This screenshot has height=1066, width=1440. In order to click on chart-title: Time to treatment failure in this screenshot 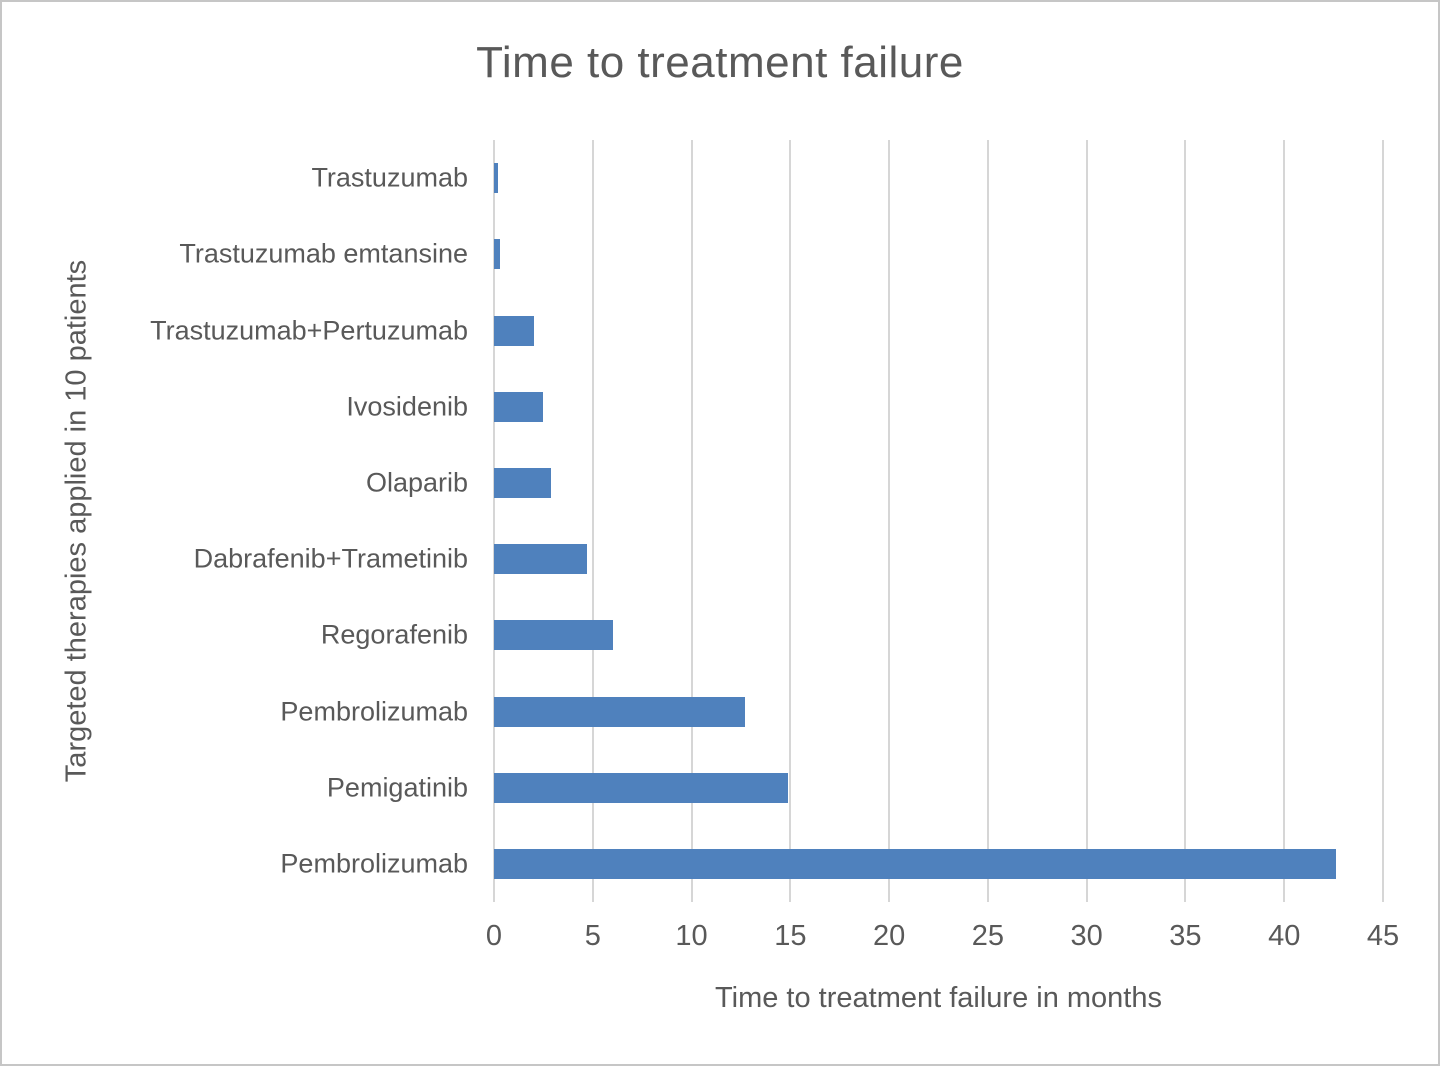, I will do `click(720, 62)`.